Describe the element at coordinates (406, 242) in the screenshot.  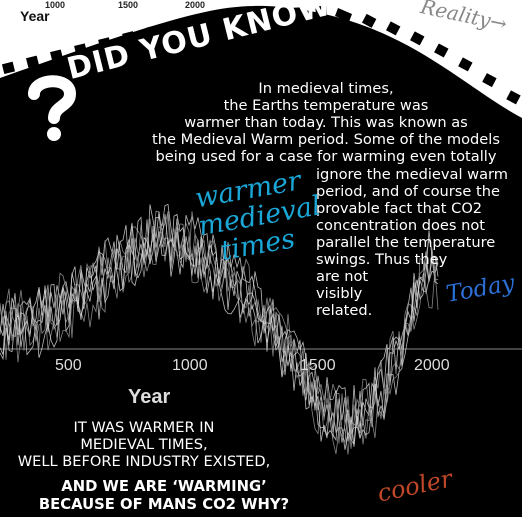
I see `paragraph-continued-line: parallel the temperature` at that location.